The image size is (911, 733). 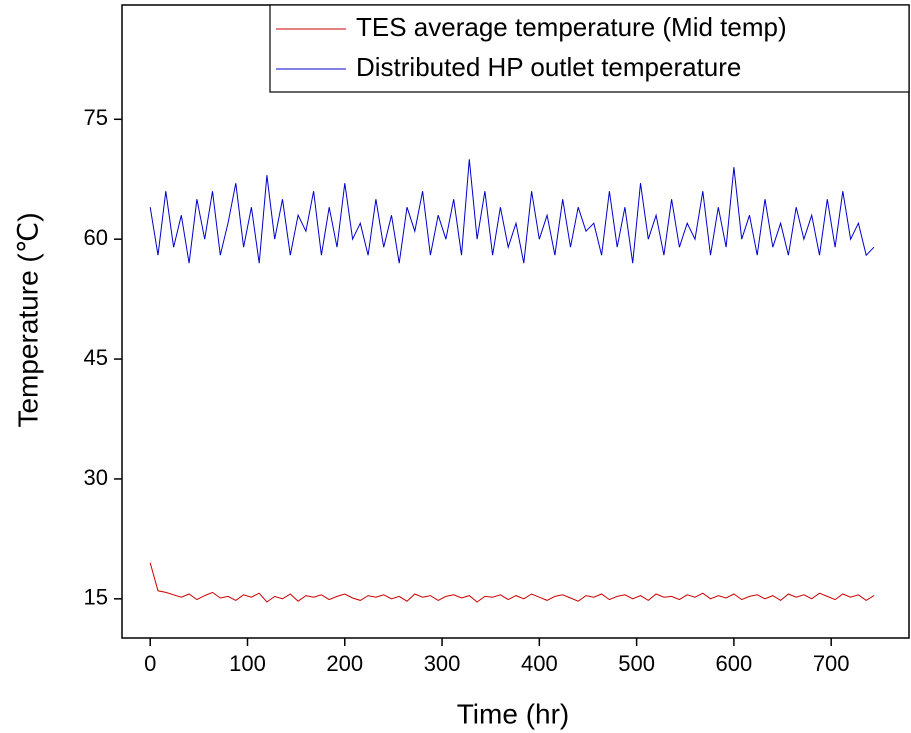 What do you see at coordinates (96, 477) in the screenshot?
I see `y-tick-label: 30` at bounding box center [96, 477].